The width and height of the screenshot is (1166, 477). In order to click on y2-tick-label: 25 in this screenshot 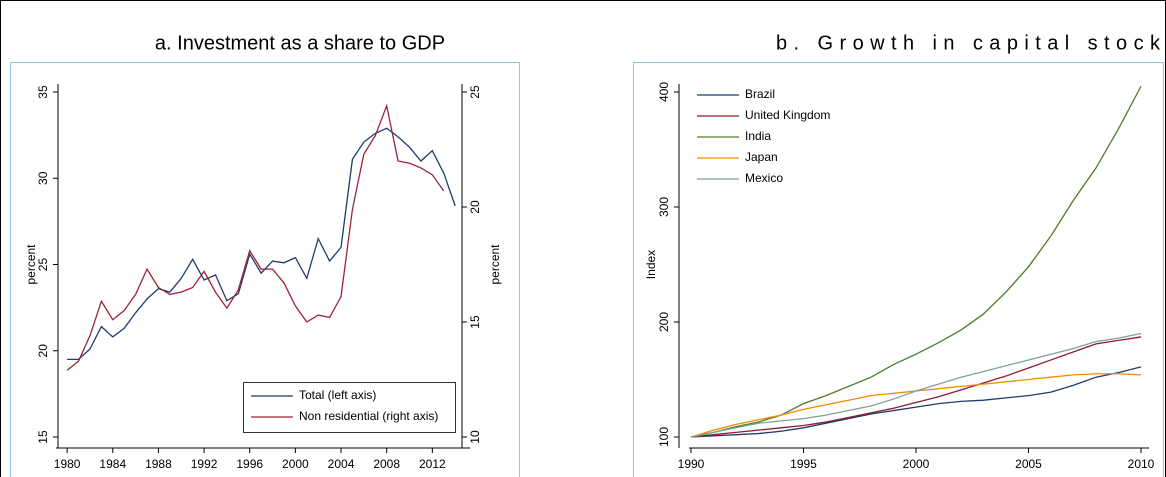, I will do `click(475, 92)`.